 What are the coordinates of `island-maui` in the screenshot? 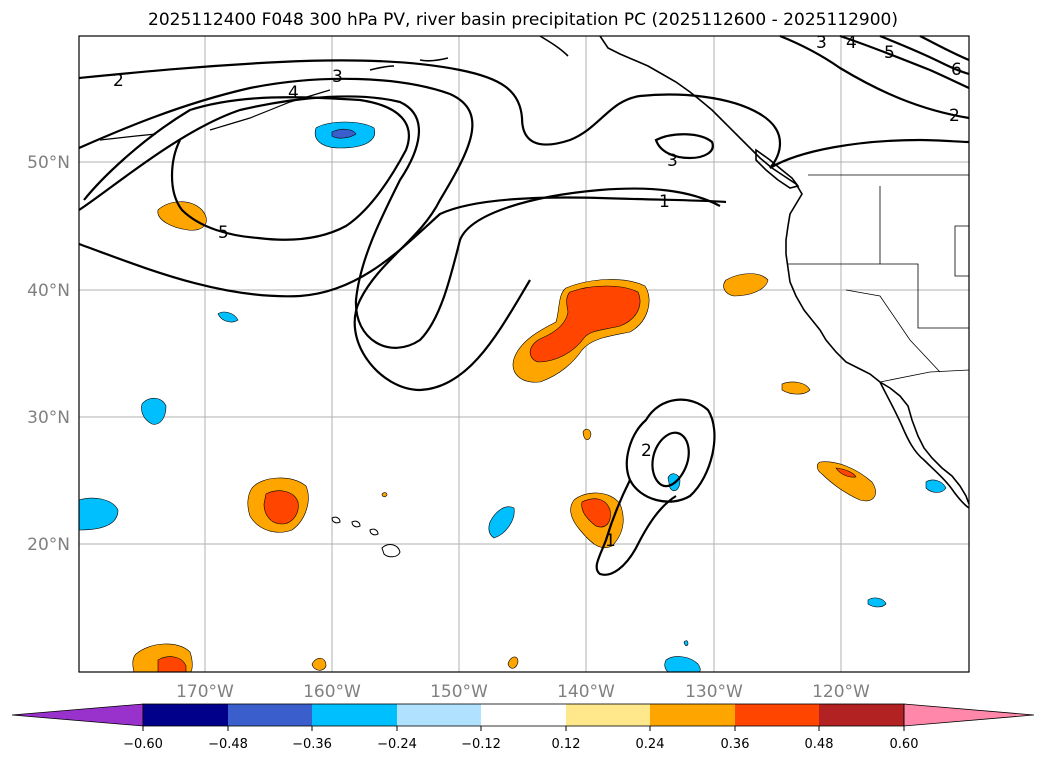 It's located at (374, 532).